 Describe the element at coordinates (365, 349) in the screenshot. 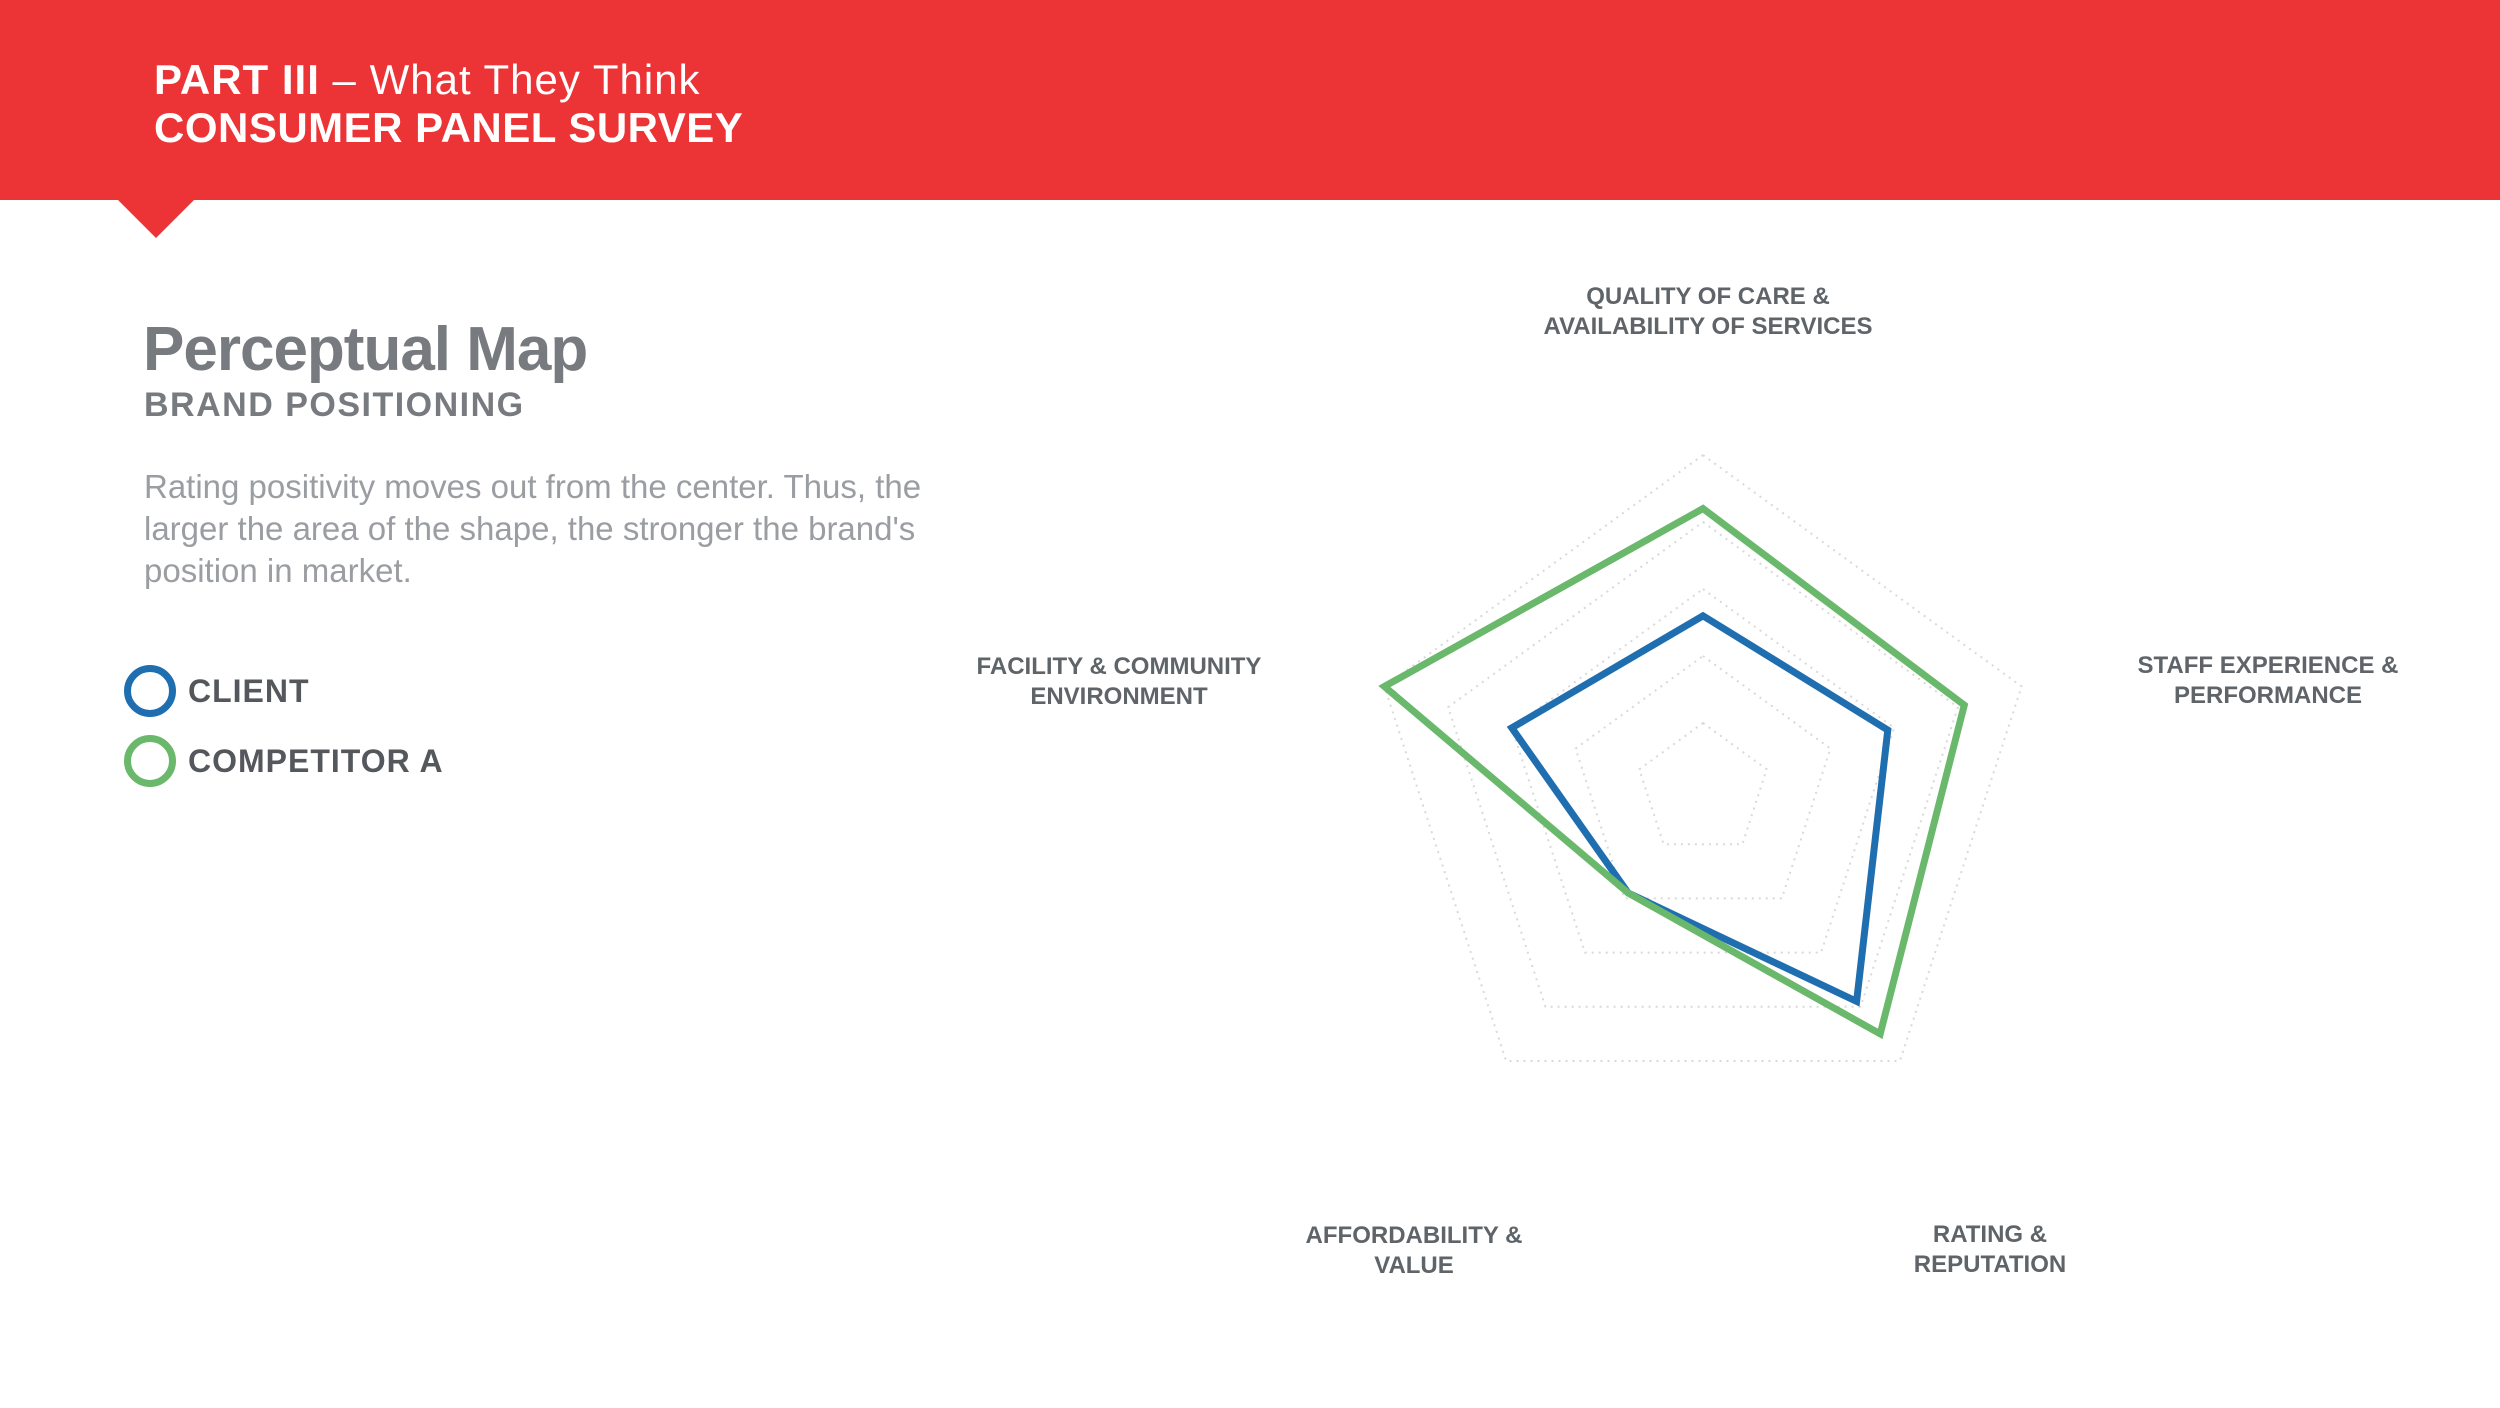

I see `page-title: Perceptual Map` at that location.